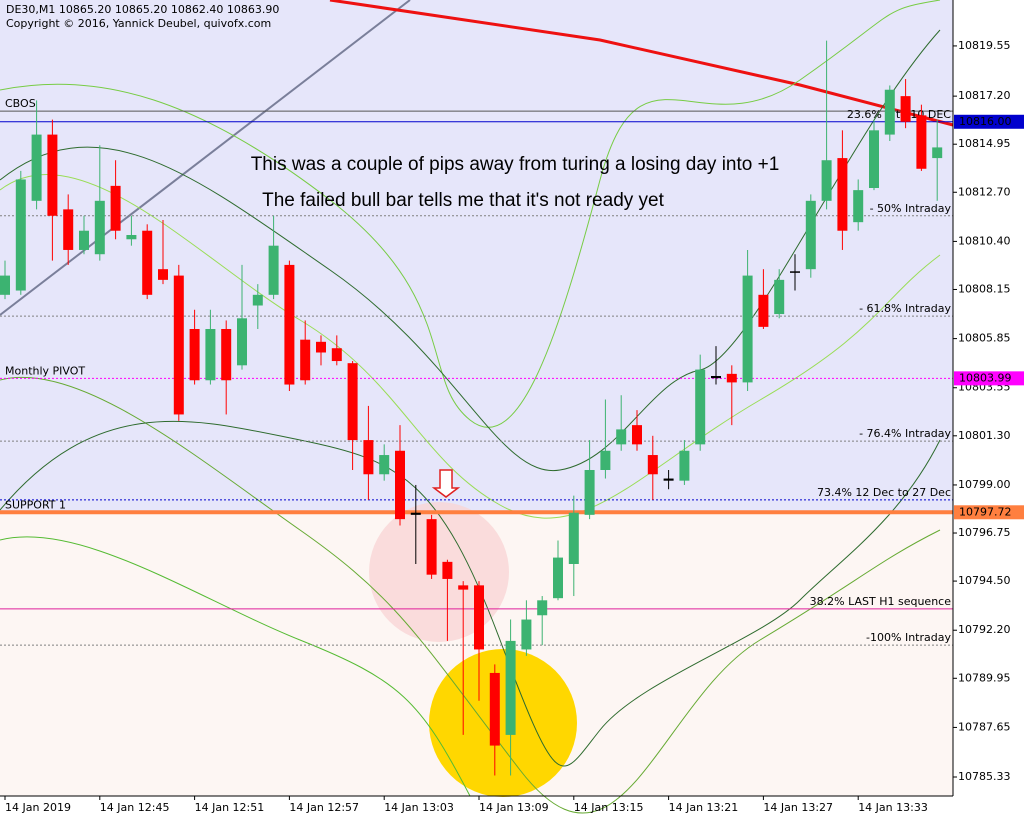 This screenshot has height=820, width=1024. Describe the element at coordinates (38, 807) in the screenshot. I see `x-tick-label: 14 Jan 2019` at that location.